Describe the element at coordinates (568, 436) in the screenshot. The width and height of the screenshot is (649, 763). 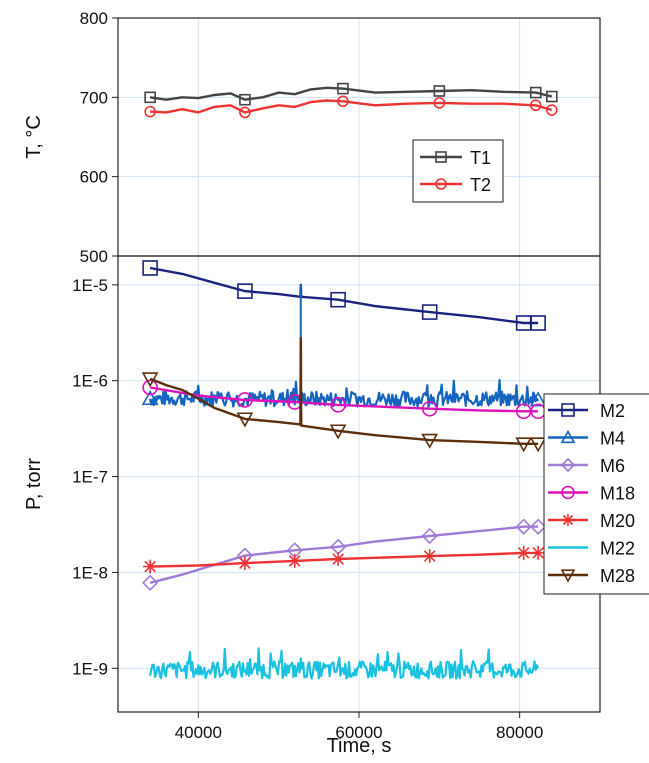
I see `legend-marker-m4` at that location.